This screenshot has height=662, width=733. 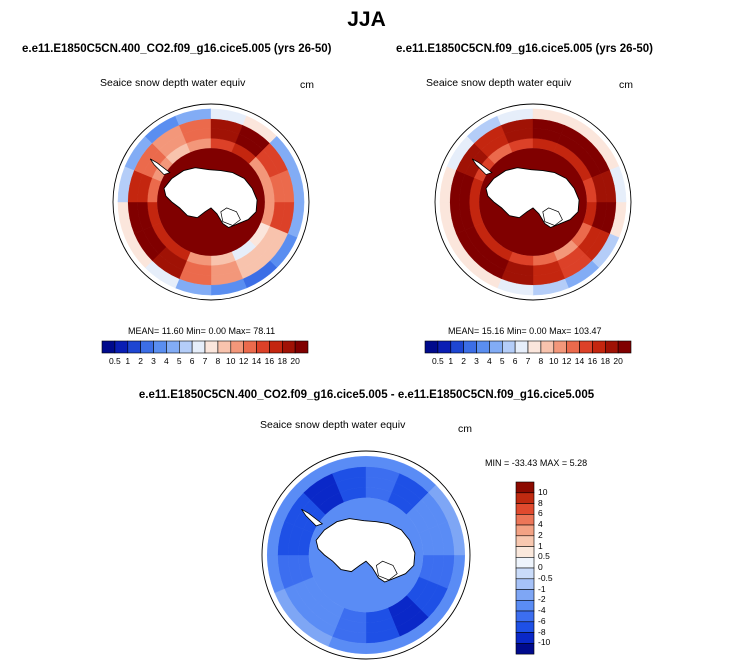 I want to click on panel2-colorbar-tick-label: 16, so click(x=592, y=361).